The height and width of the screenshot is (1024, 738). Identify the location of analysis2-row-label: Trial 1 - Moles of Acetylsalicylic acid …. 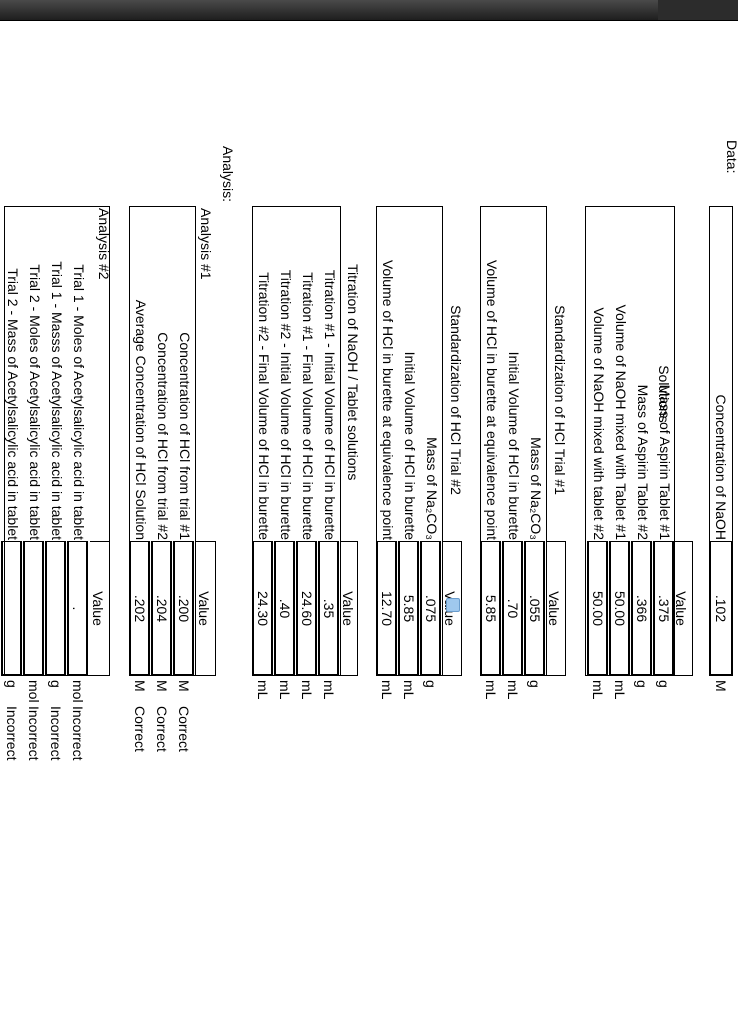
(79, 402).